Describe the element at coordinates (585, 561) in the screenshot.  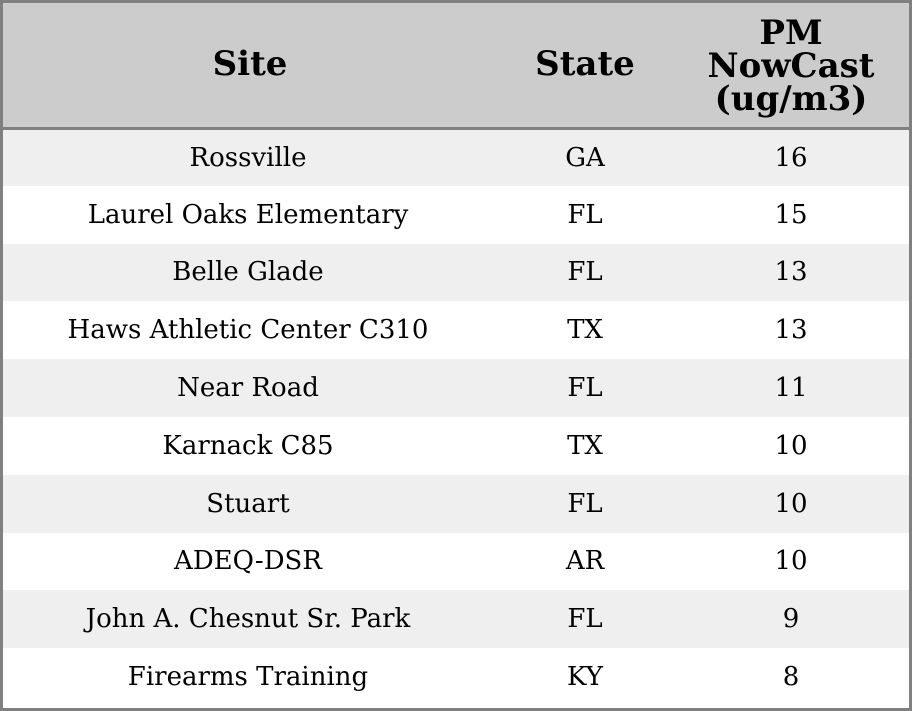
I see `state-cell: AR` at that location.